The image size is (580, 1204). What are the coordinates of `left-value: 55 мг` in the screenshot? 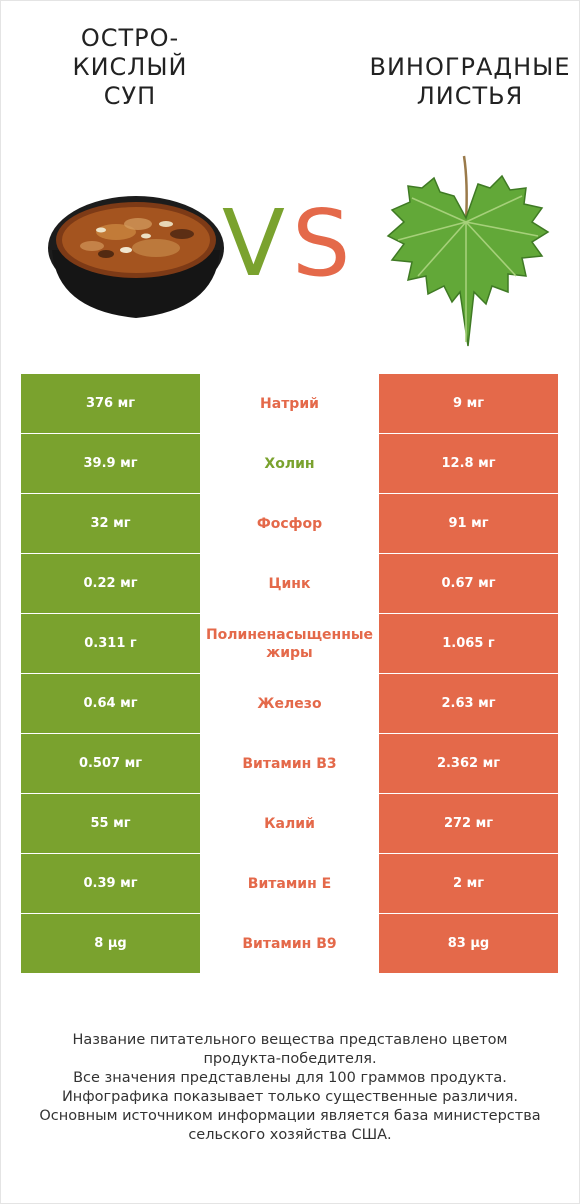 It's located at (110, 823).